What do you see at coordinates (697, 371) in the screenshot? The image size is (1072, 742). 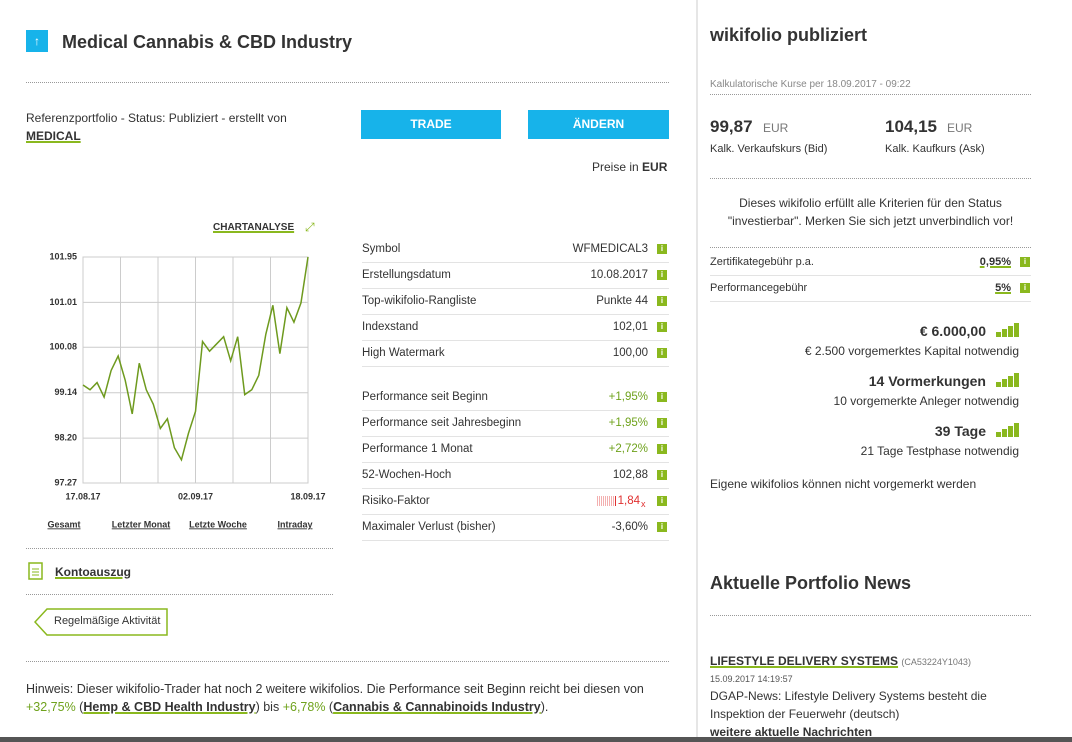 I see `divider` at bounding box center [697, 371].